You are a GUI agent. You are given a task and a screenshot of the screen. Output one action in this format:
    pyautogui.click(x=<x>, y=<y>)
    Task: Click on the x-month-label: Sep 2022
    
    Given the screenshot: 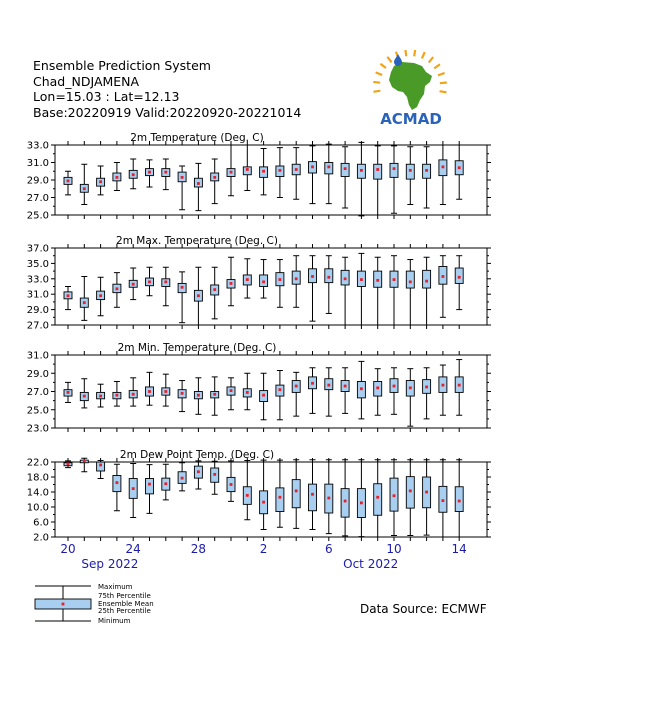 What is the action you would take?
    pyautogui.click(x=109, y=564)
    